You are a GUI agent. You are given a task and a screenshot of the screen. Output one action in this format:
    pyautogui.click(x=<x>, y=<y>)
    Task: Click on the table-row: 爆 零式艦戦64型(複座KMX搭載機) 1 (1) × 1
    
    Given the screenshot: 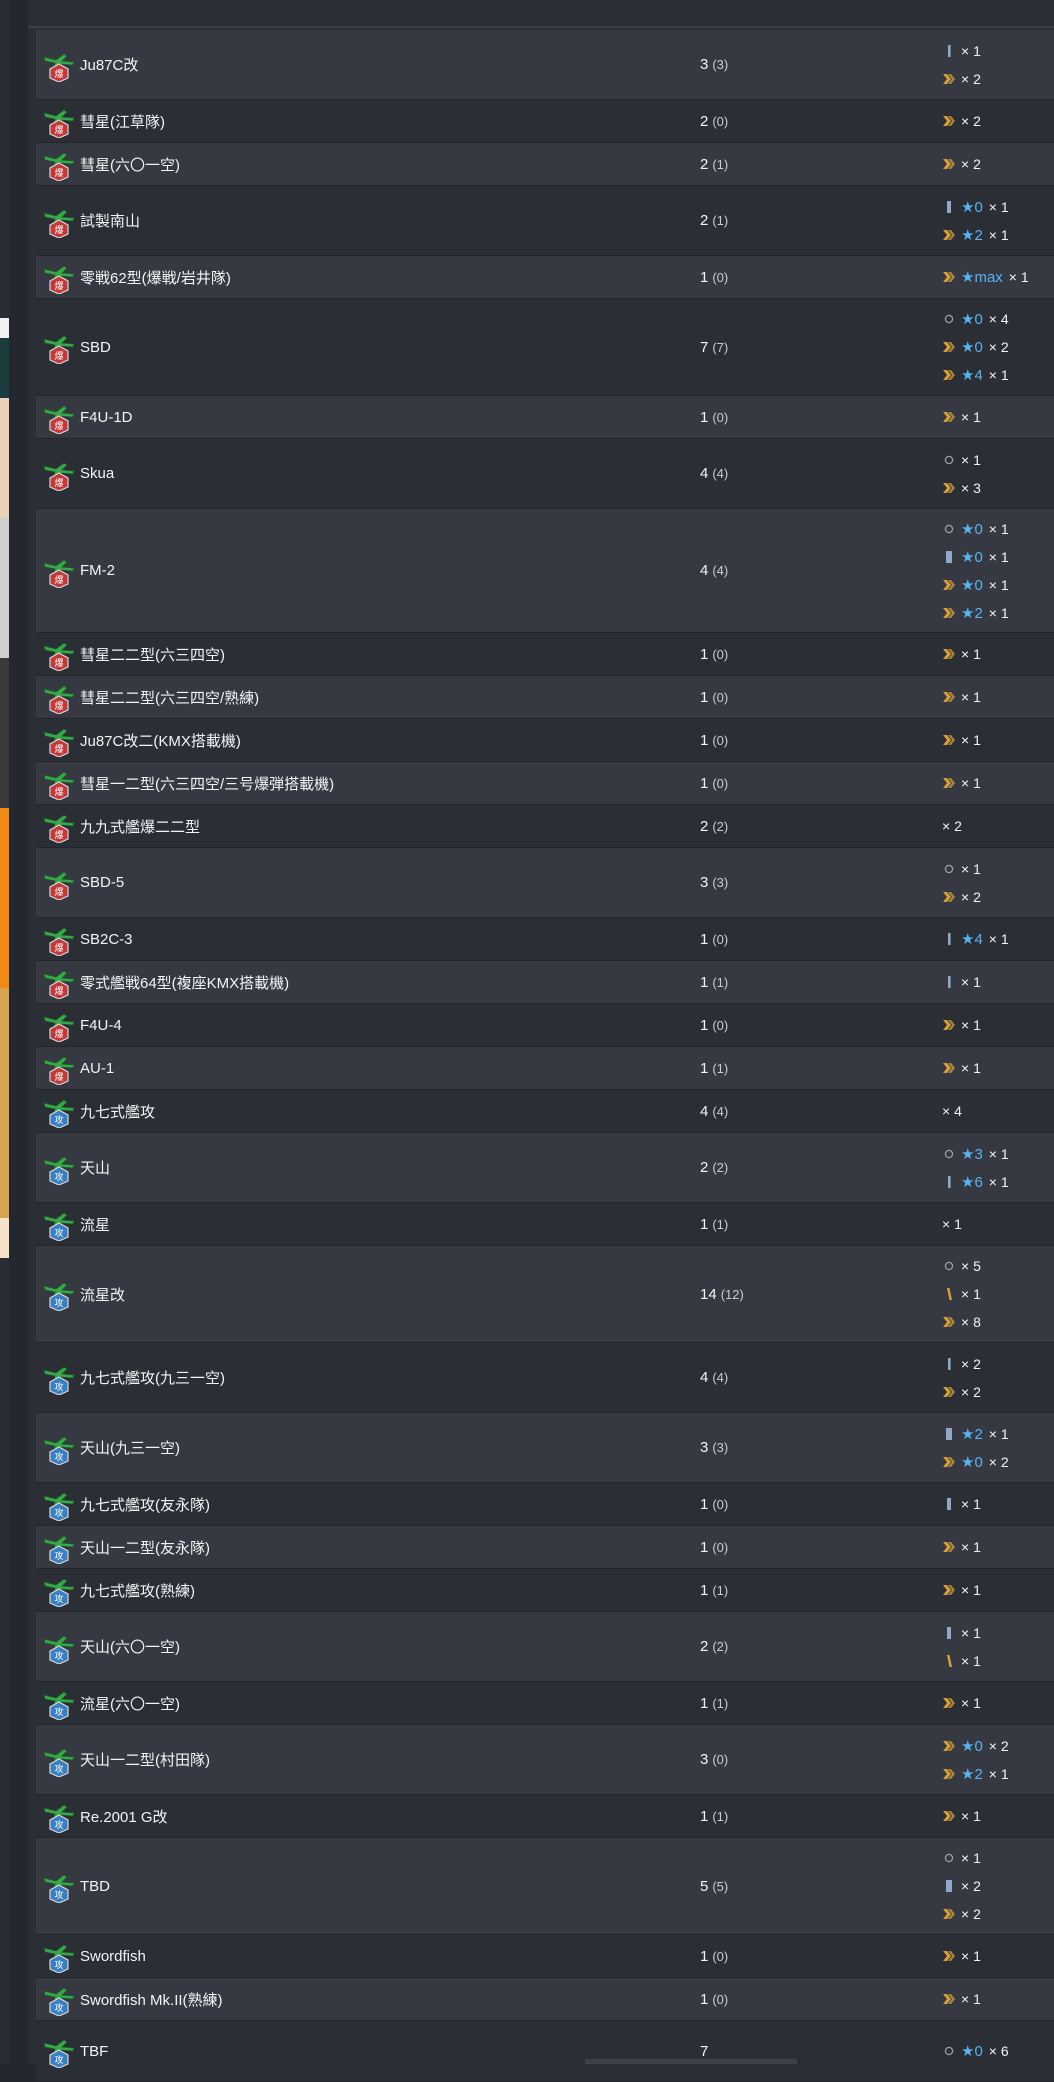 What is the action you would take?
    pyautogui.click(x=545, y=982)
    